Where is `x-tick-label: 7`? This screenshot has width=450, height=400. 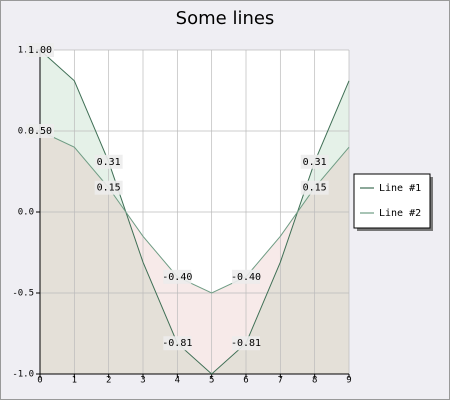
x-tick-label: 7 is located at coordinates (280, 381).